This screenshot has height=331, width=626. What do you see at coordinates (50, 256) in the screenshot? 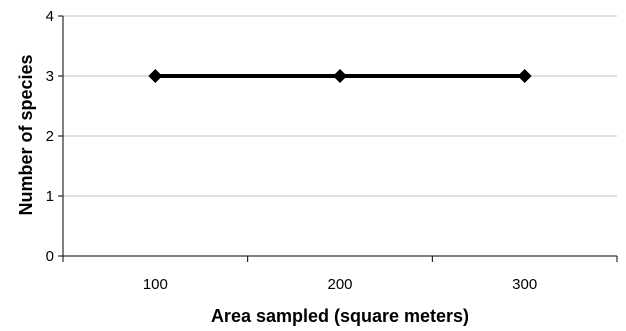
I see `y-tick-label-0: 0` at bounding box center [50, 256].